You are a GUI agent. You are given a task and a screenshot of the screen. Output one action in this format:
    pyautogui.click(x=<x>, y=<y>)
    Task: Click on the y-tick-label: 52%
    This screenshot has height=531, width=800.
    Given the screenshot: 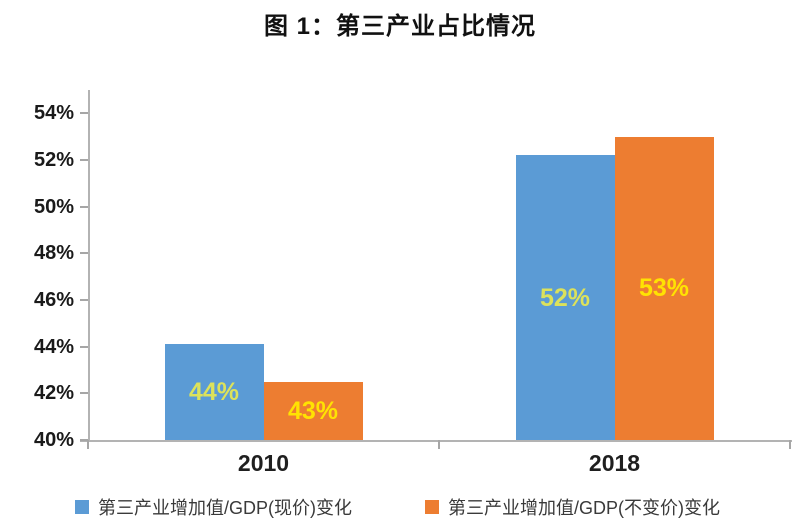 What is the action you would take?
    pyautogui.click(x=53, y=160)
    